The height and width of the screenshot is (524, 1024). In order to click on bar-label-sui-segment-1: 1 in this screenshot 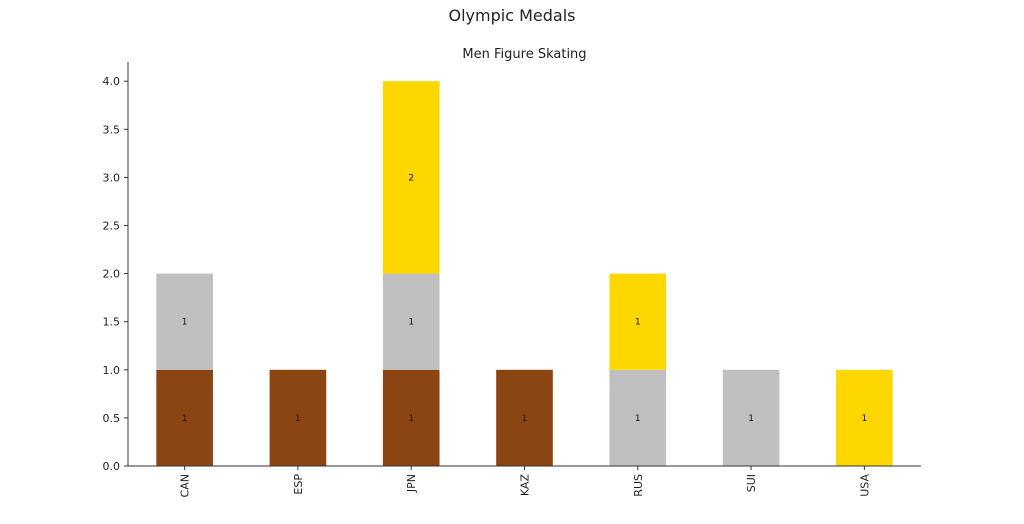, I will do `click(751, 419)`.